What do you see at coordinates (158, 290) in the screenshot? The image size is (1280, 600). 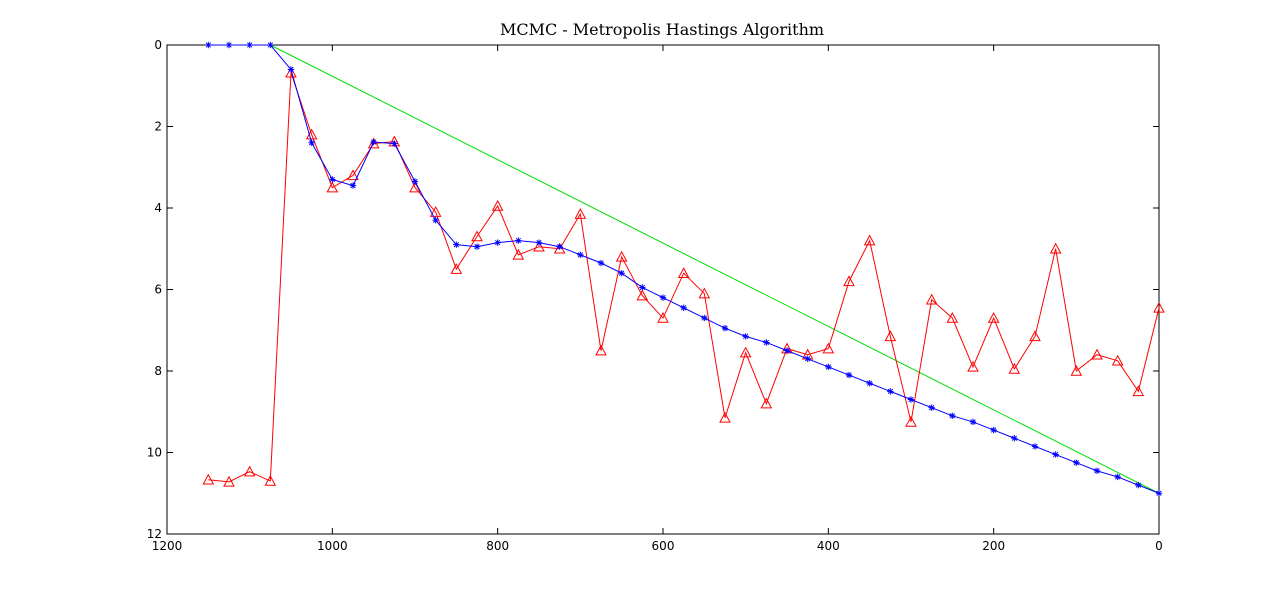 I see `y-tick-label: 6` at bounding box center [158, 290].